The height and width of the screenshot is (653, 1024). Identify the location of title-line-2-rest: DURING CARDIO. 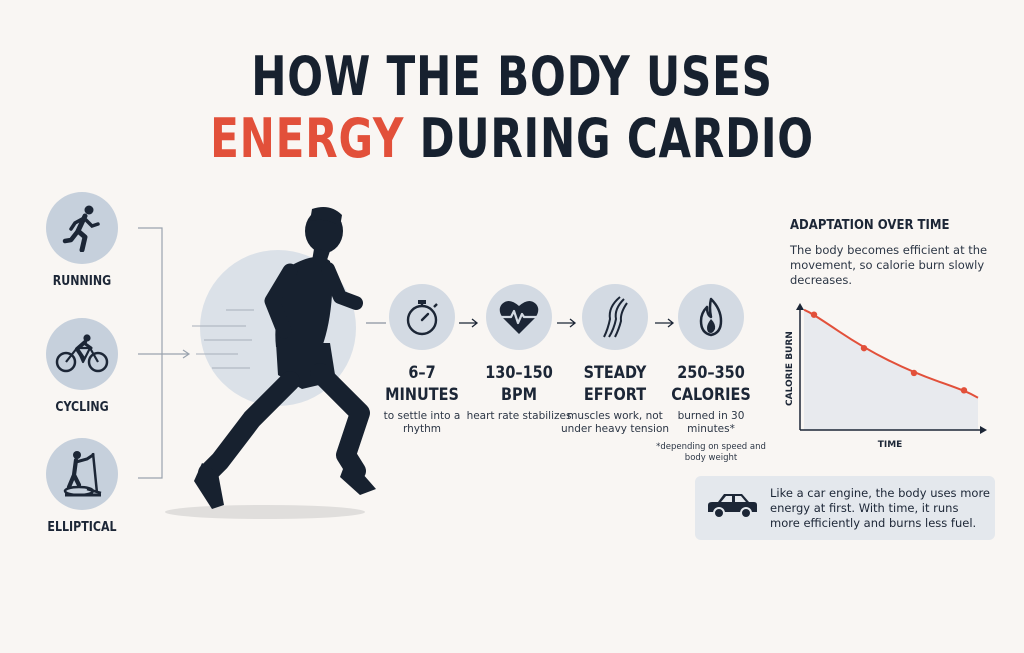
(609, 138).